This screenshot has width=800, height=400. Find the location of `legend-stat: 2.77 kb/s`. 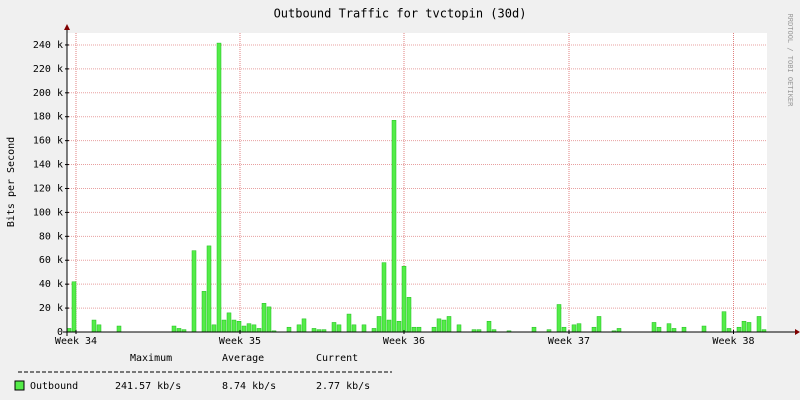

legend-stat: 2.77 kb/s is located at coordinates (343, 386).